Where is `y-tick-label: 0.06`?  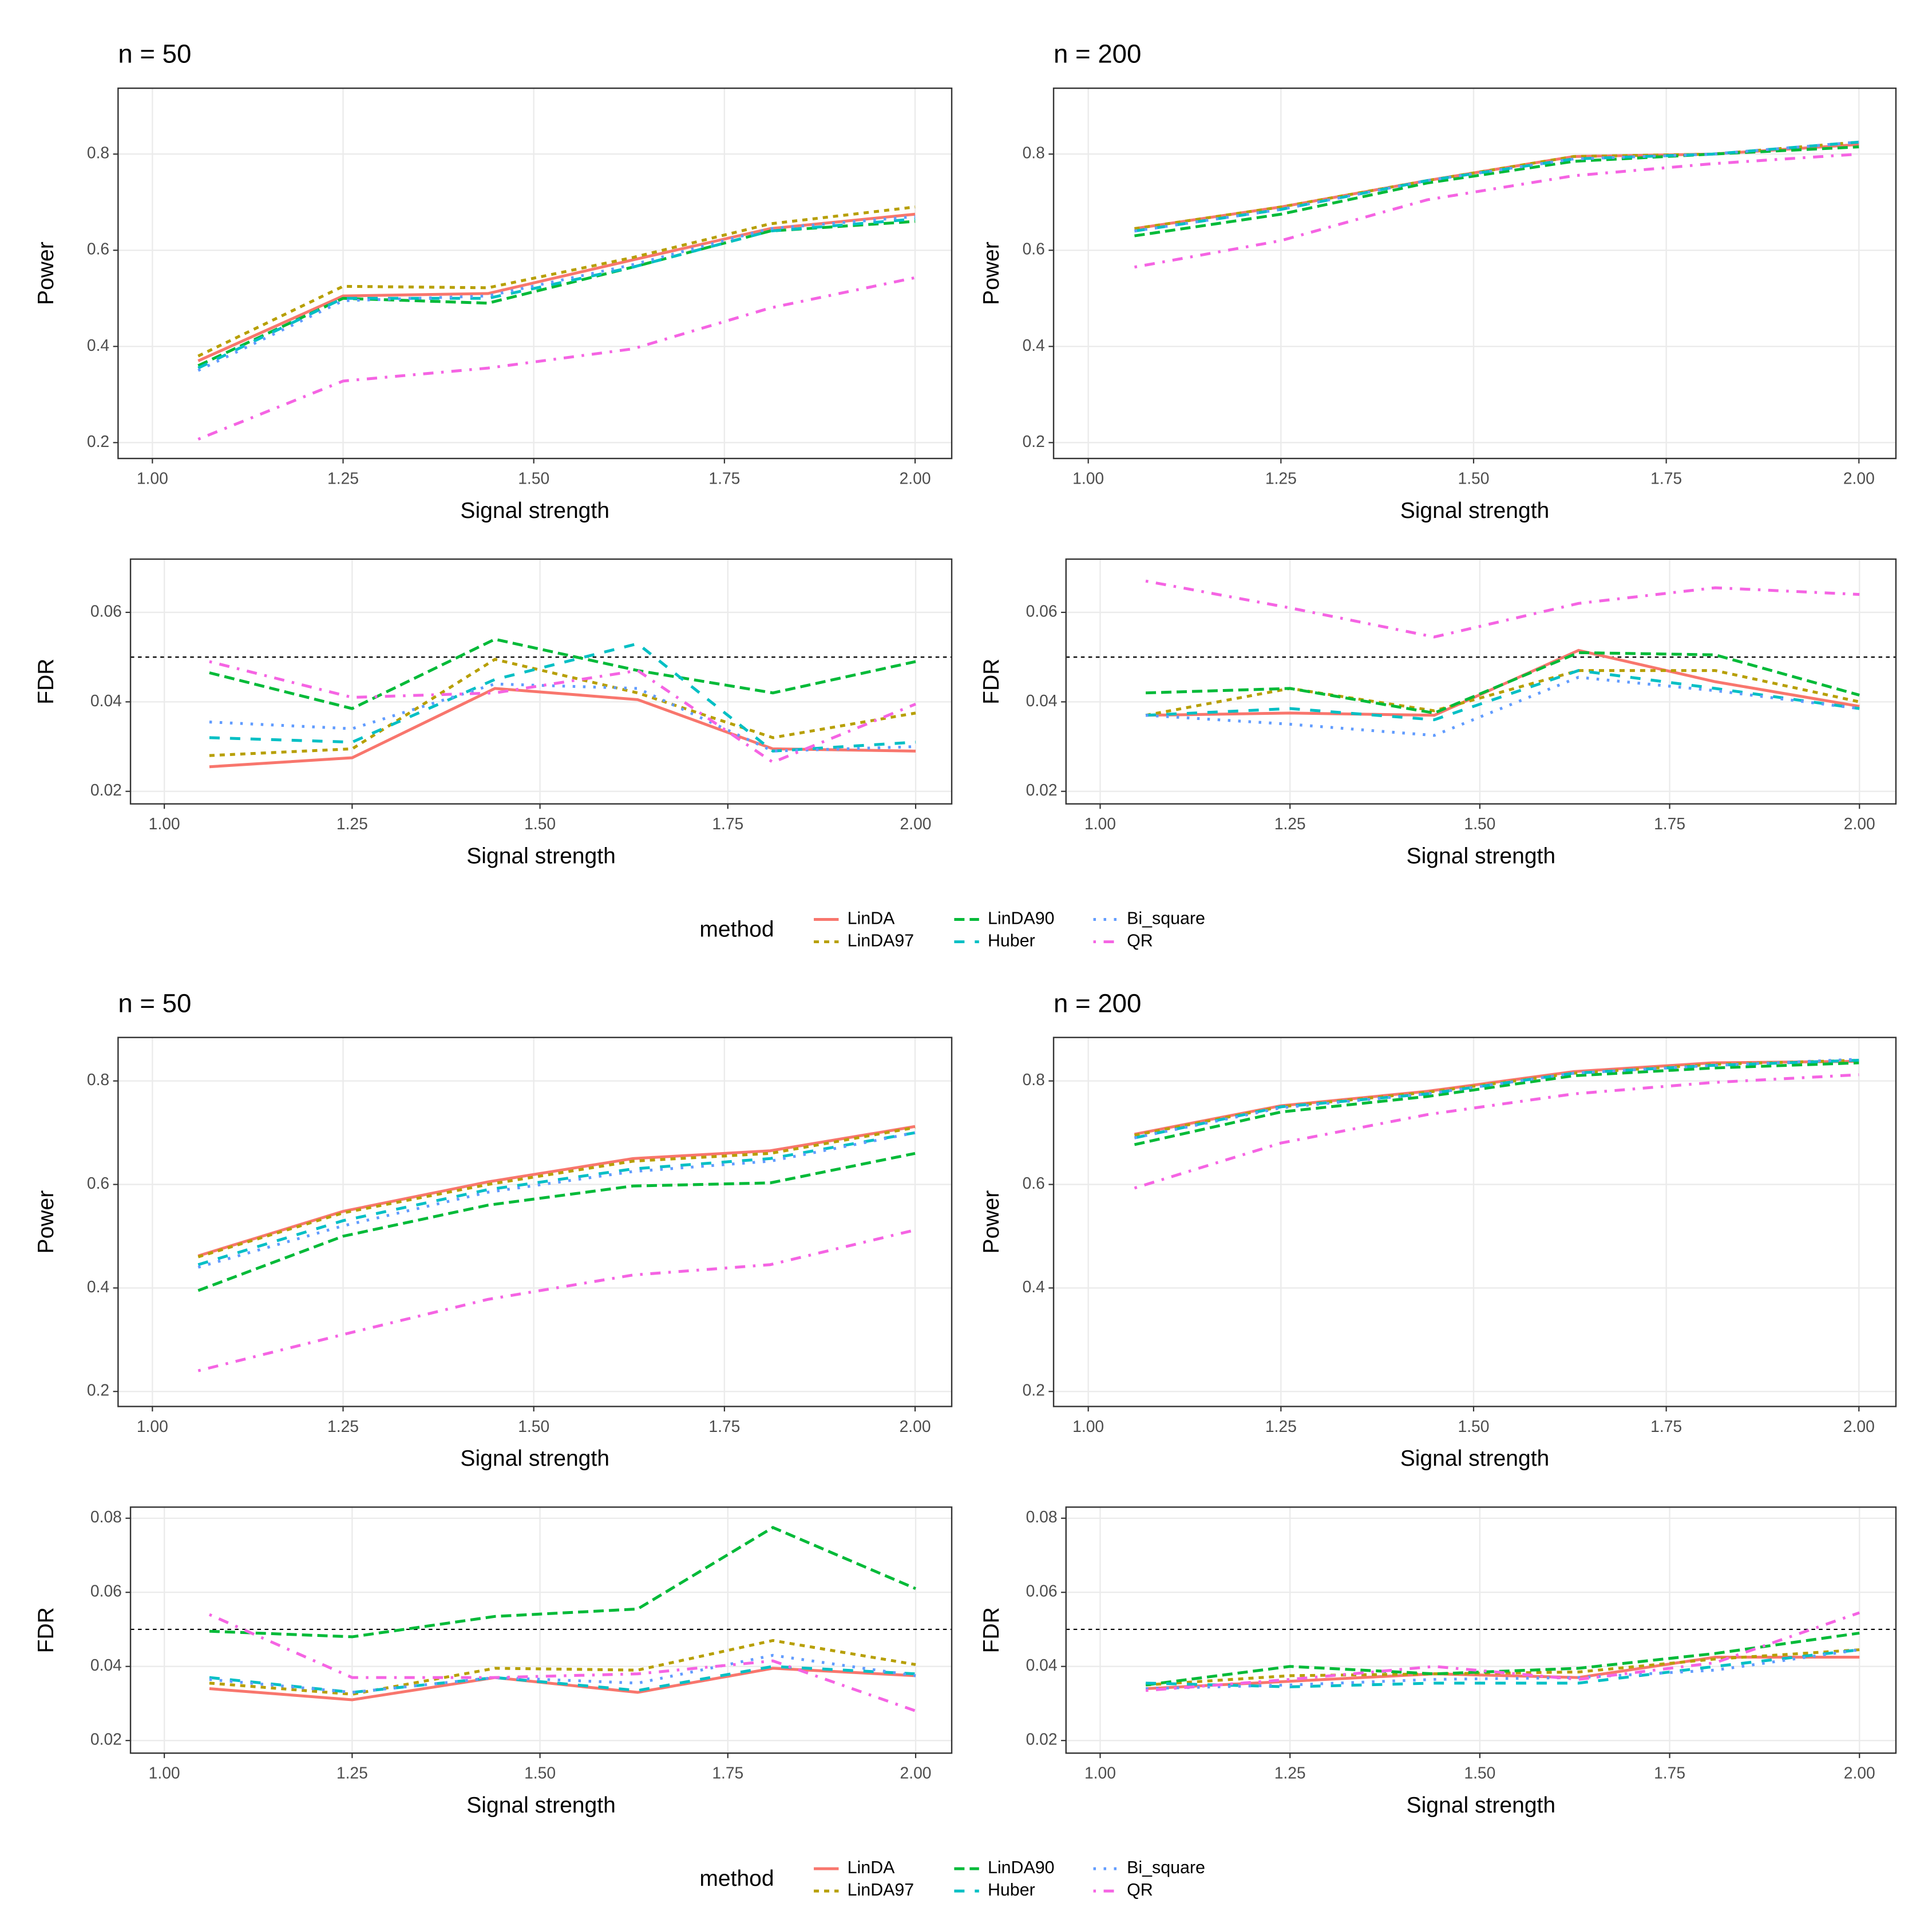 y-tick-label: 0.06 is located at coordinates (1042, 1591).